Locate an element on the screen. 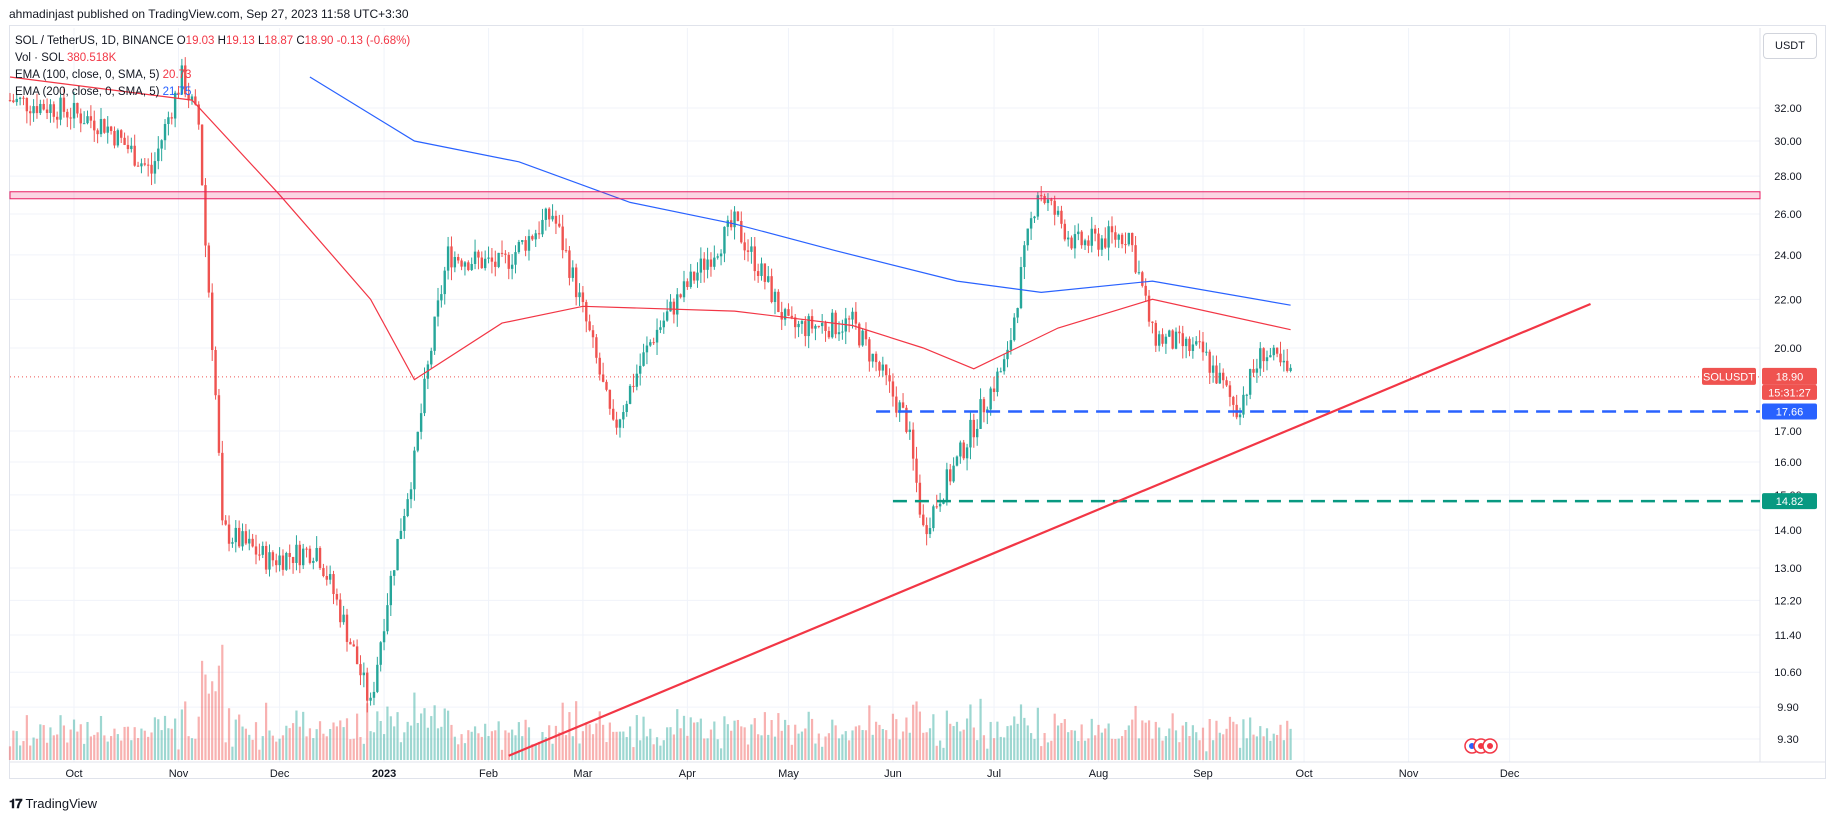 The height and width of the screenshot is (823, 1835). price-axis-label: 20.00 is located at coordinates (1788, 349).